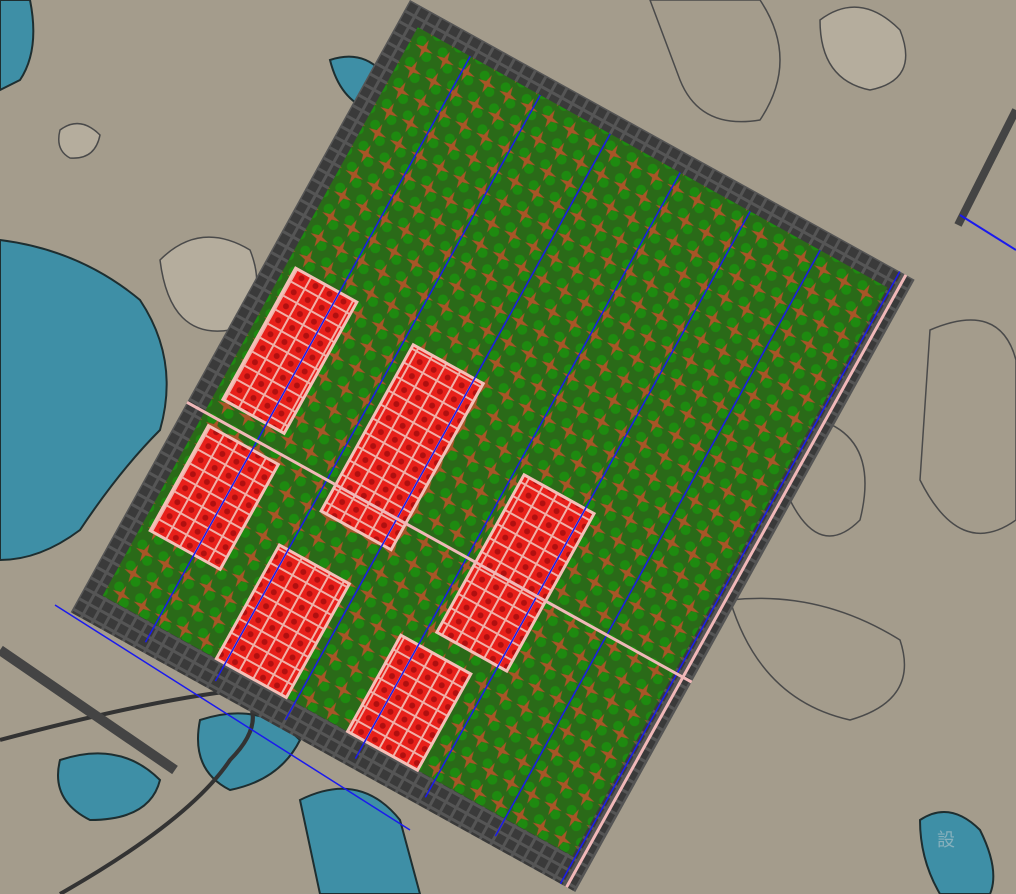 This screenshot has height=894, width=1016. What do you see at coordinates (89, 710) in the screenshot?
I see `rail-spur` at bounding box center [89, 710].